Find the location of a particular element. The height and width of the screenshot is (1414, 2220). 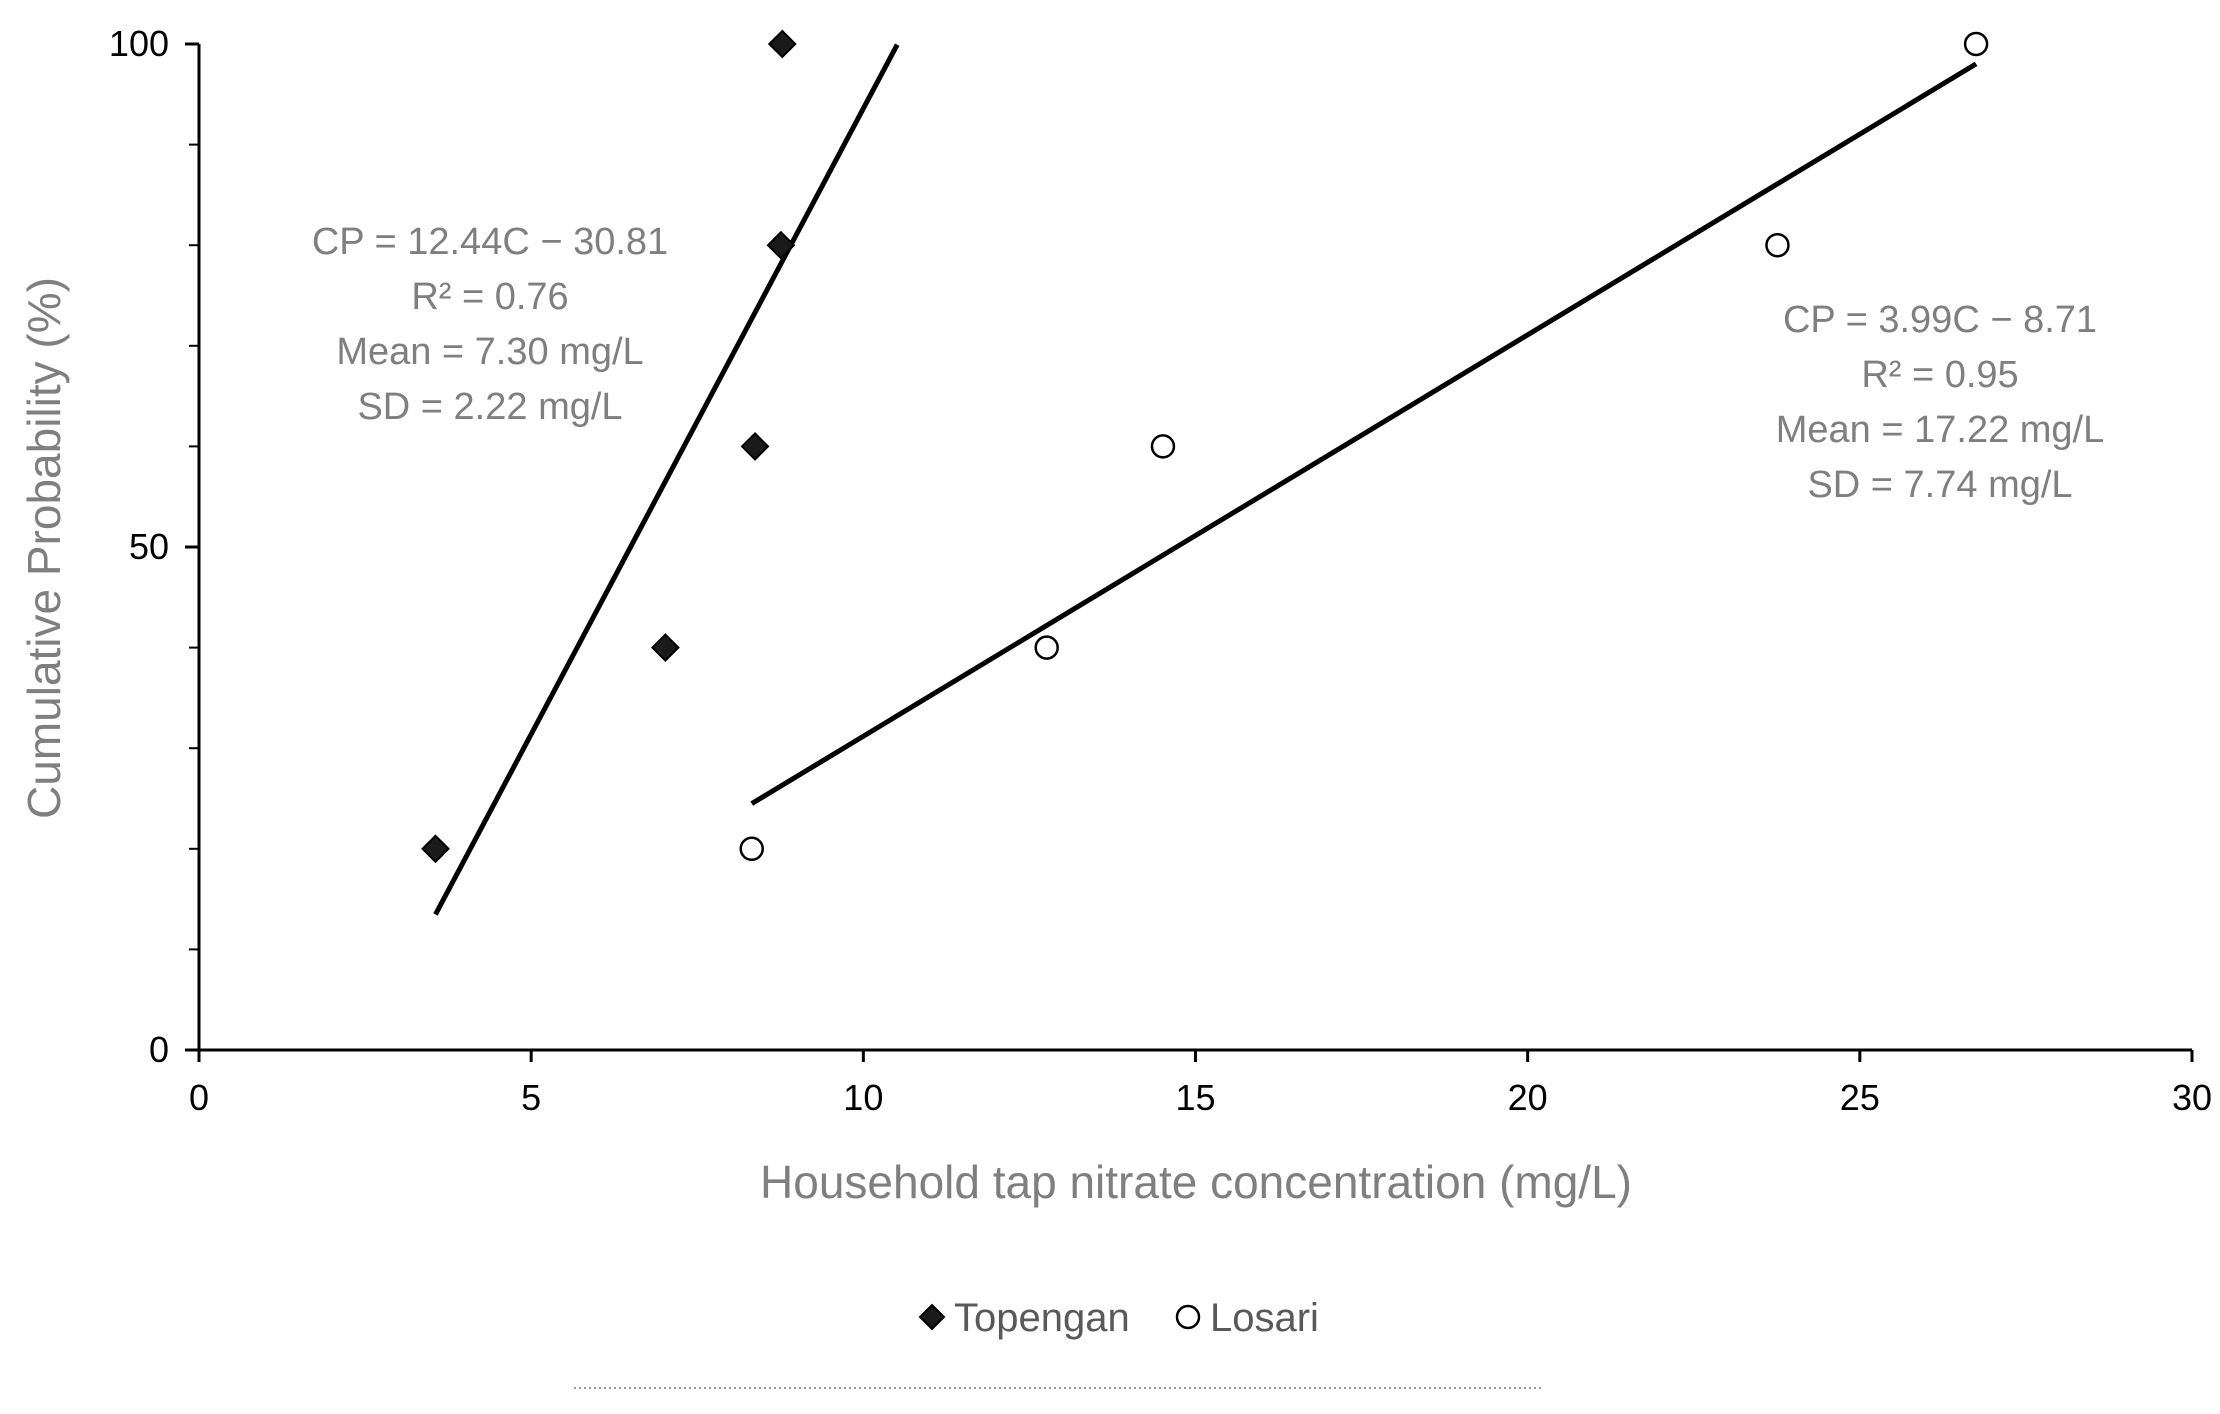

x-tick-label: 20 is located at coordinates (1528, 1097).